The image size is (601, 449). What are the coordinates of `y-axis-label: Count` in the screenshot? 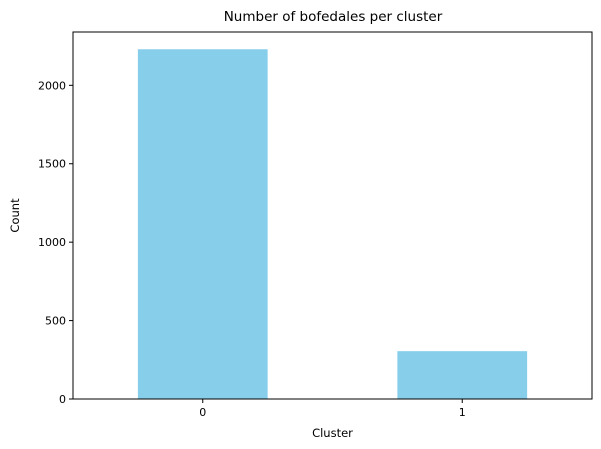 It's located at (15, 215).